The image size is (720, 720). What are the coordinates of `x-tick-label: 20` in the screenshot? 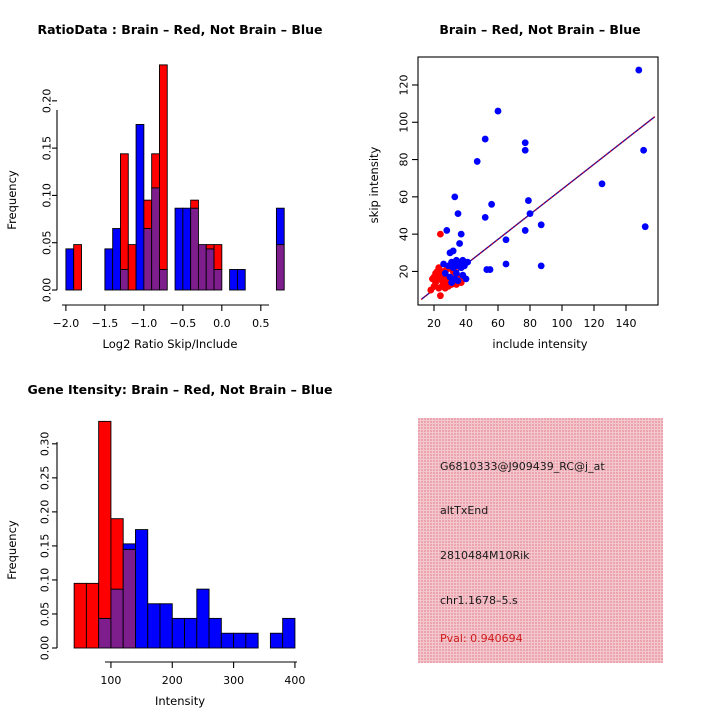 It's located at (434, 323).